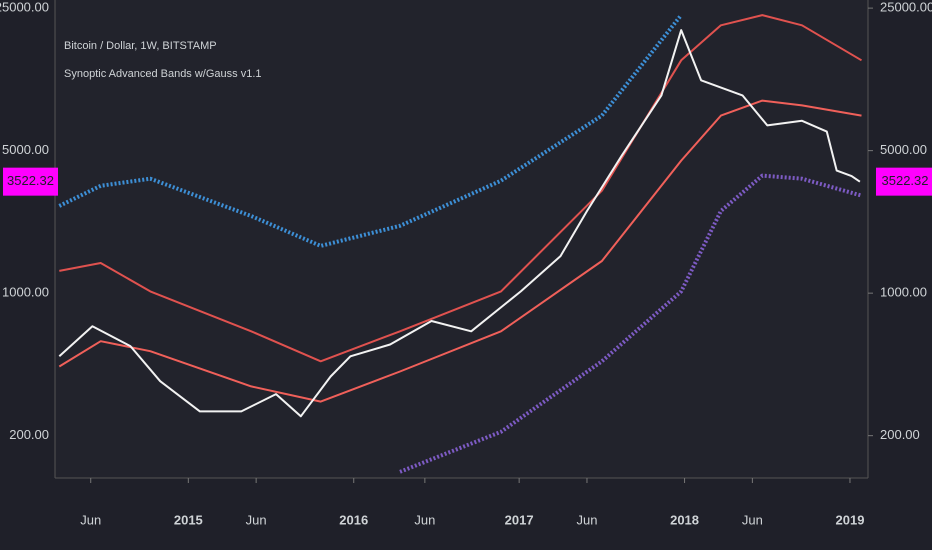 Image resolution: width=932 pixels, height=550 pixels. Describe the element at coordinates (140, 46) in the screenshot. I see `chart-title: Bitcoin / Dollar, 1W, BITSTAMP` at that location.